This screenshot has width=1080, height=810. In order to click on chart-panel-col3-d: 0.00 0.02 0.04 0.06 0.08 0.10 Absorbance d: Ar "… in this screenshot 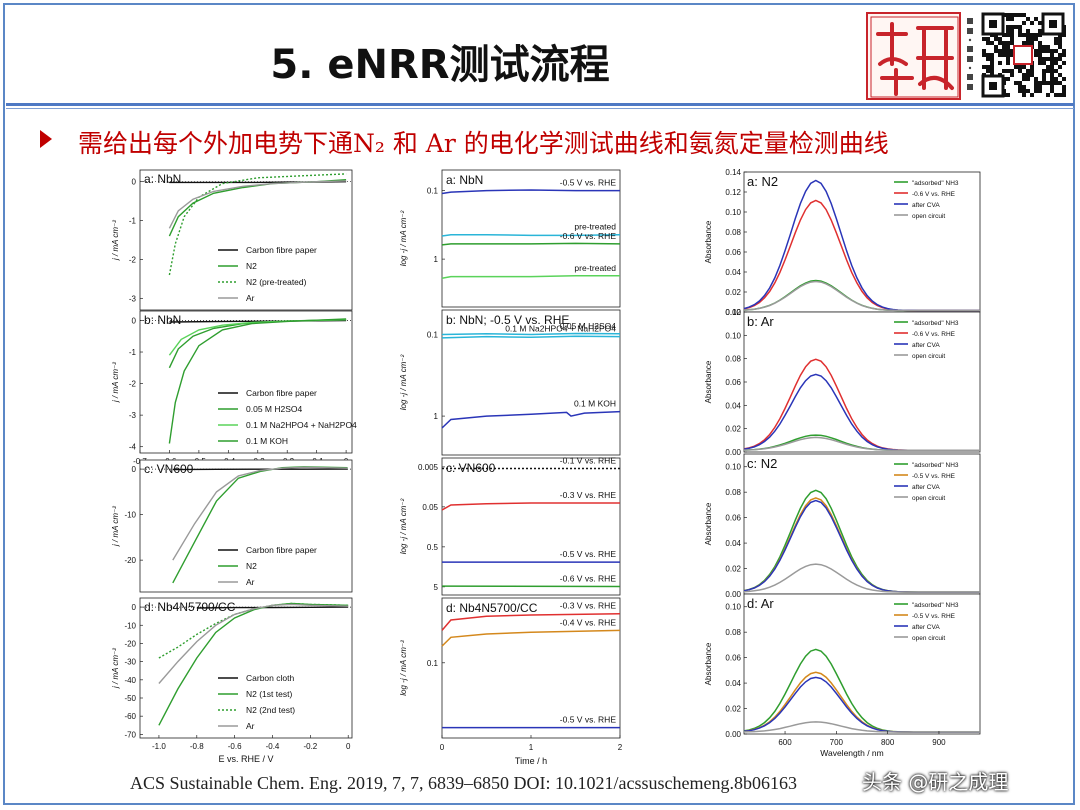, I will do `click(842, 675)`.